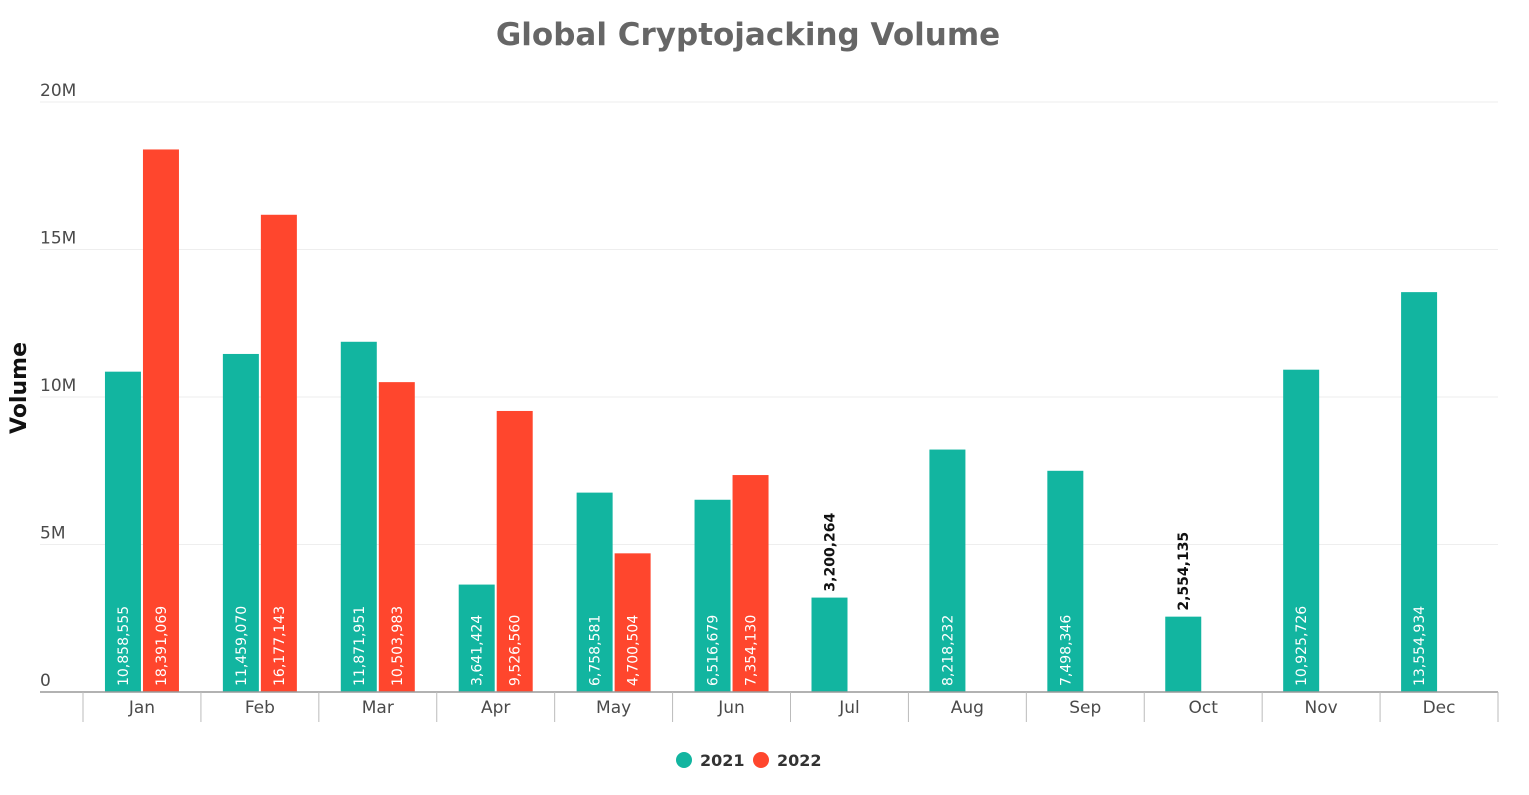 The width and height of the screenshot is (1529, 795). What do you see at coordinates (1301, 530) in the screenshot?
I see `bar-2021-Nov` at bounding box center [1301, 530].